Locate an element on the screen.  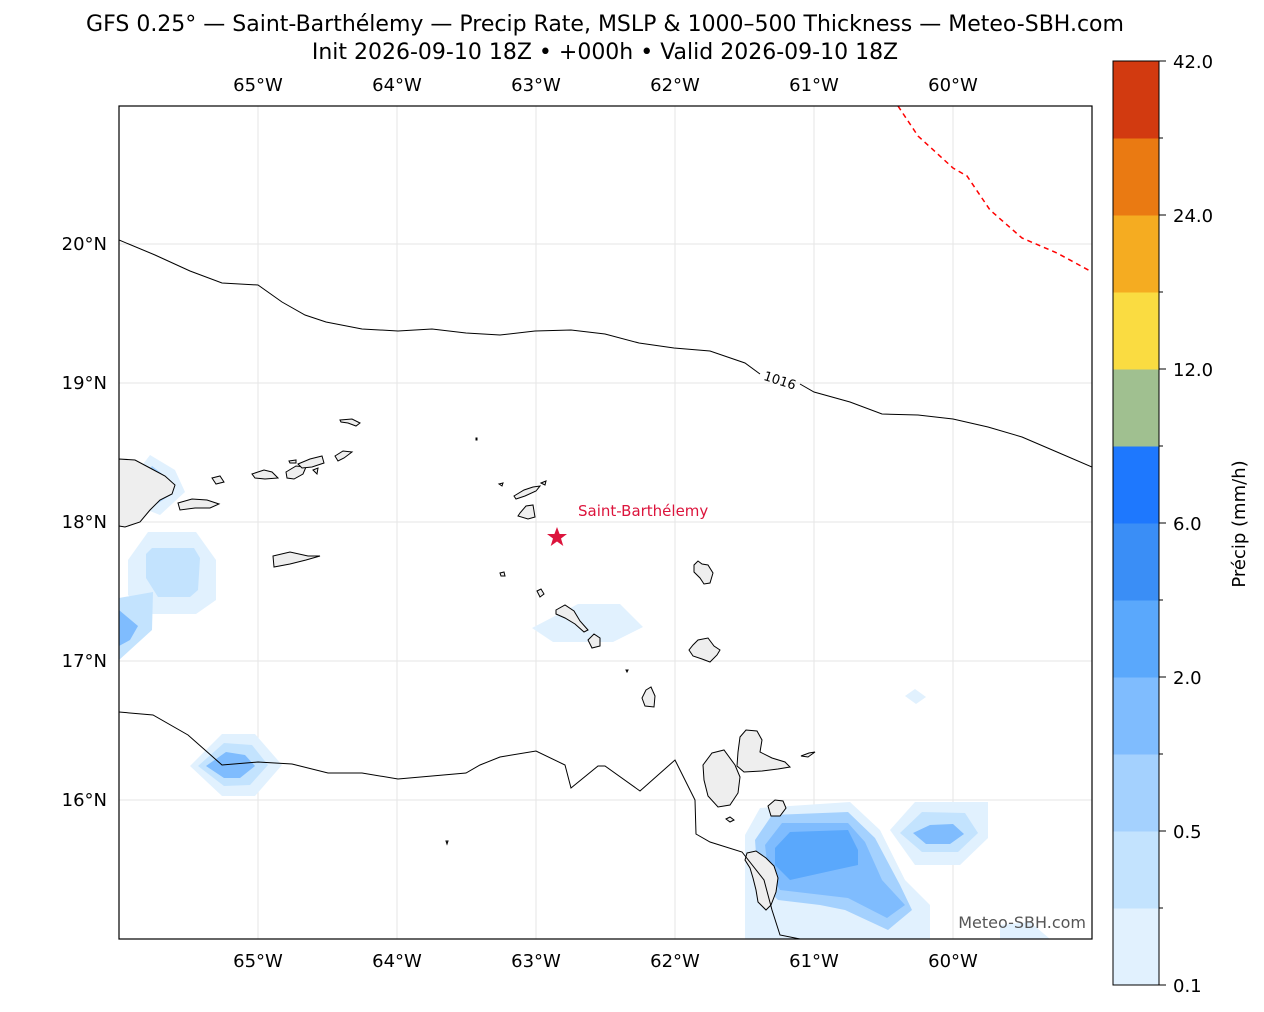
land-culebra is located at coordinates (218, 480).